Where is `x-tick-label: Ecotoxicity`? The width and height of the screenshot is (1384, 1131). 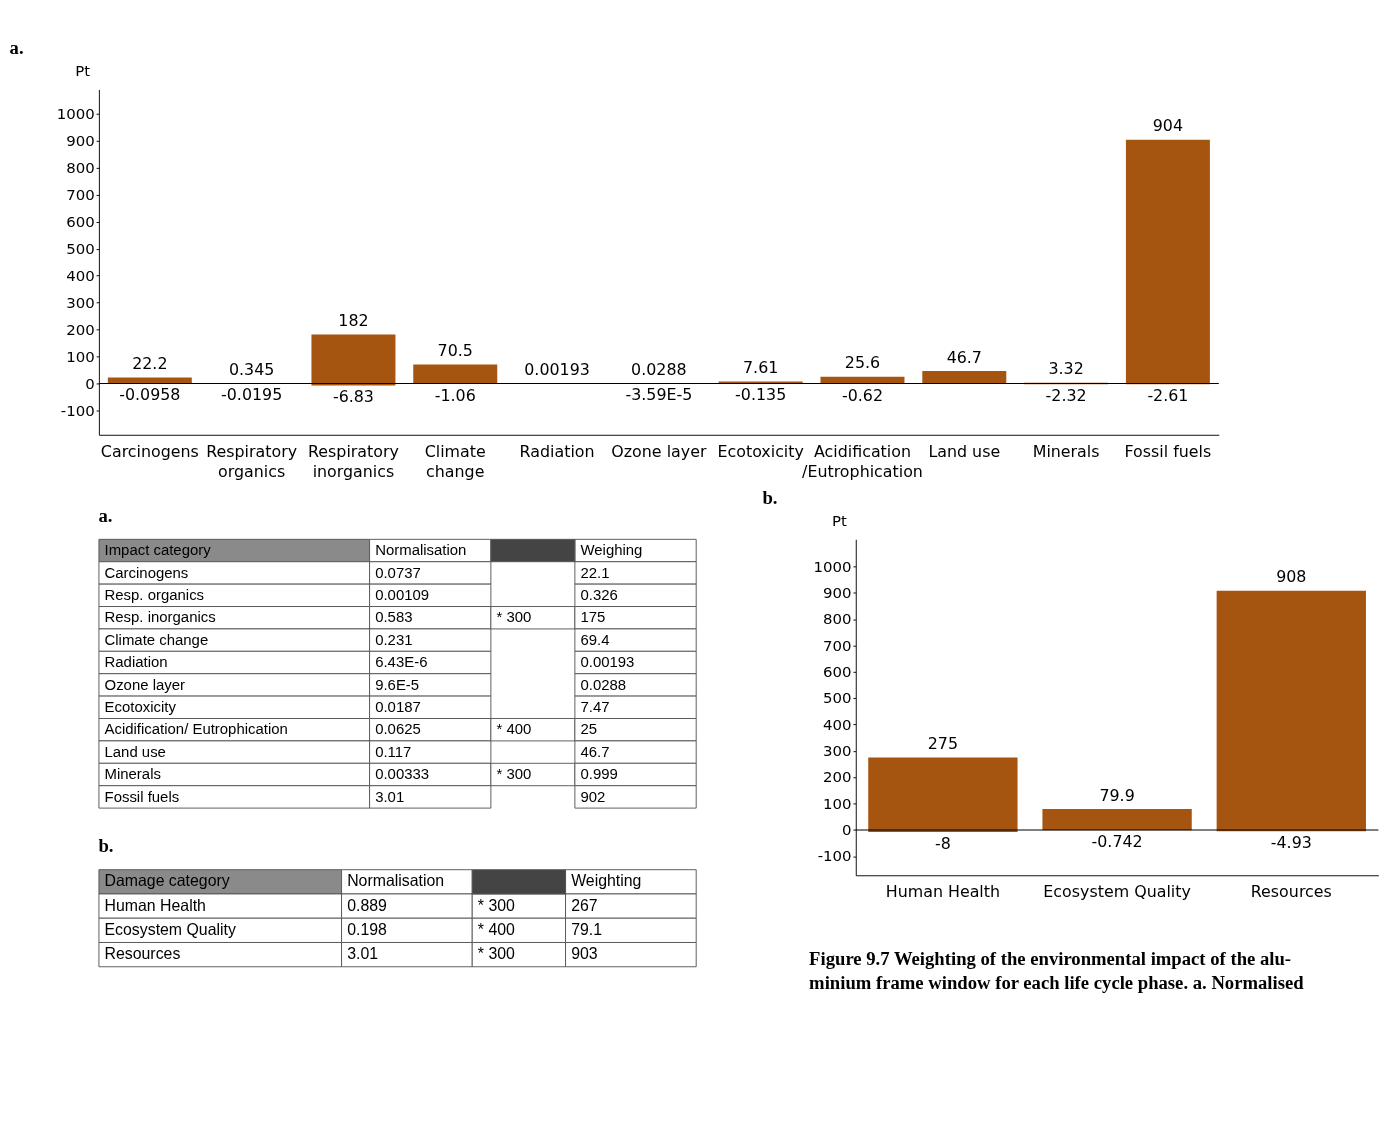
x-tick-label: Ecotoxicity is located at coordinates (760, 451).